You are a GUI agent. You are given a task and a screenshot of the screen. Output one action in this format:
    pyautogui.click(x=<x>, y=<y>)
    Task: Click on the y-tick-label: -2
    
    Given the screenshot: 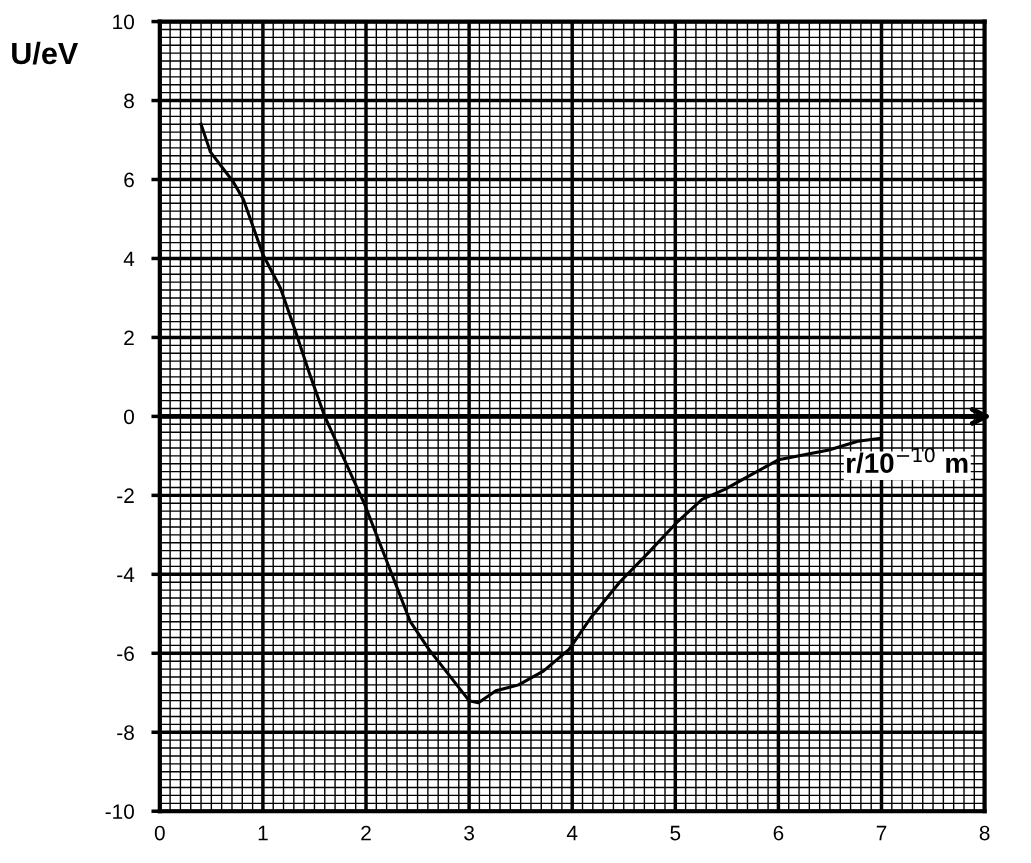 What is the action you would take?
    pyautogui.click(x=125, y=495)
    